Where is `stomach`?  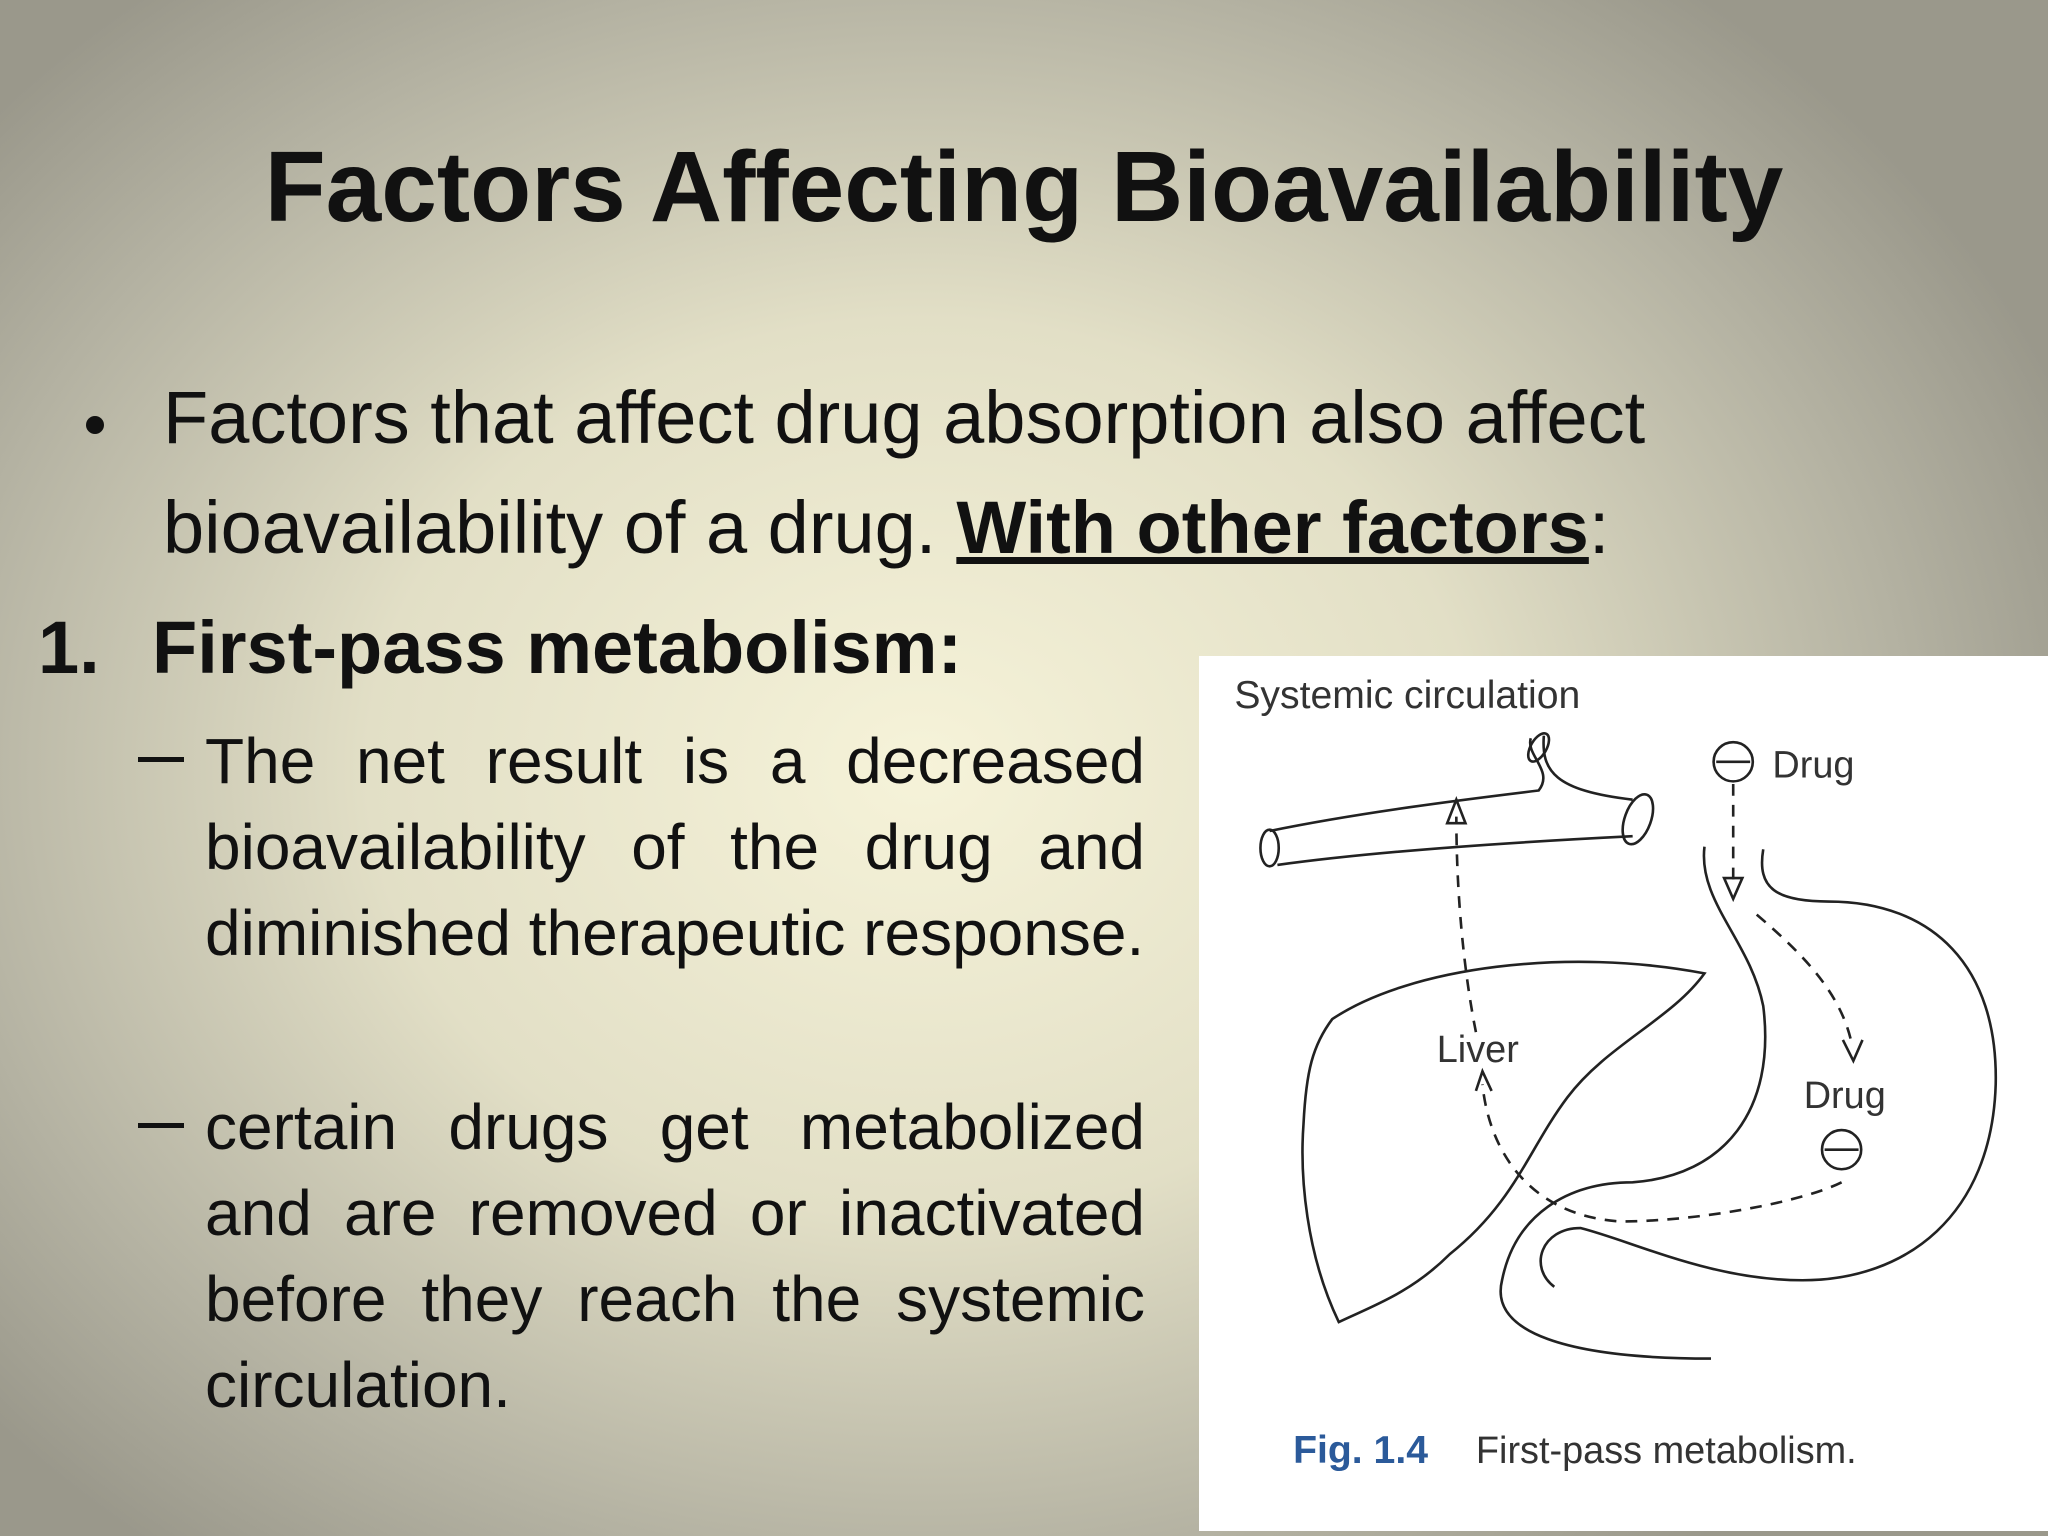 stomach is located at coordinates (1748, 1103).